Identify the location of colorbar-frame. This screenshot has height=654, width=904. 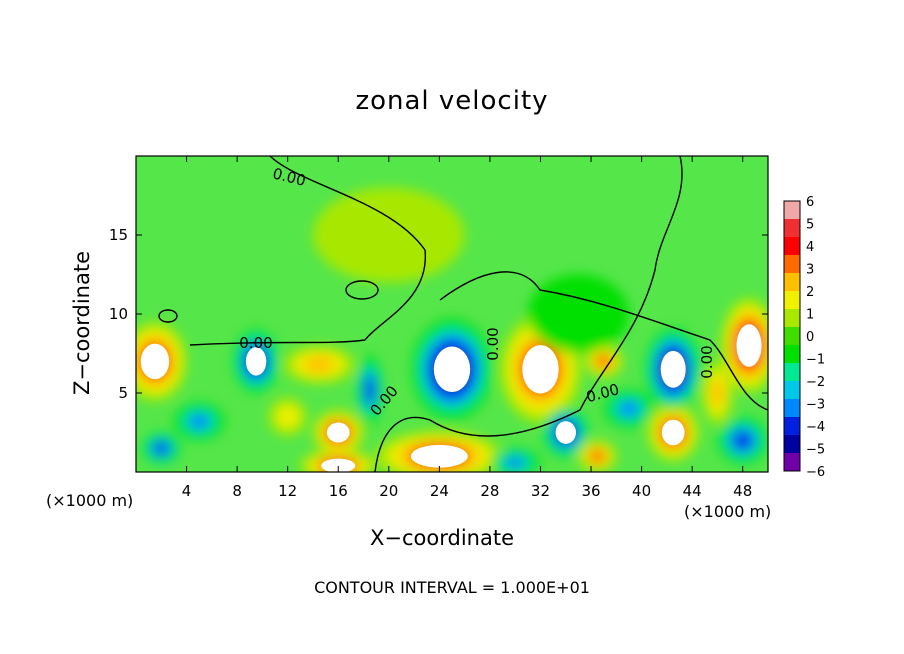
(792, 336).